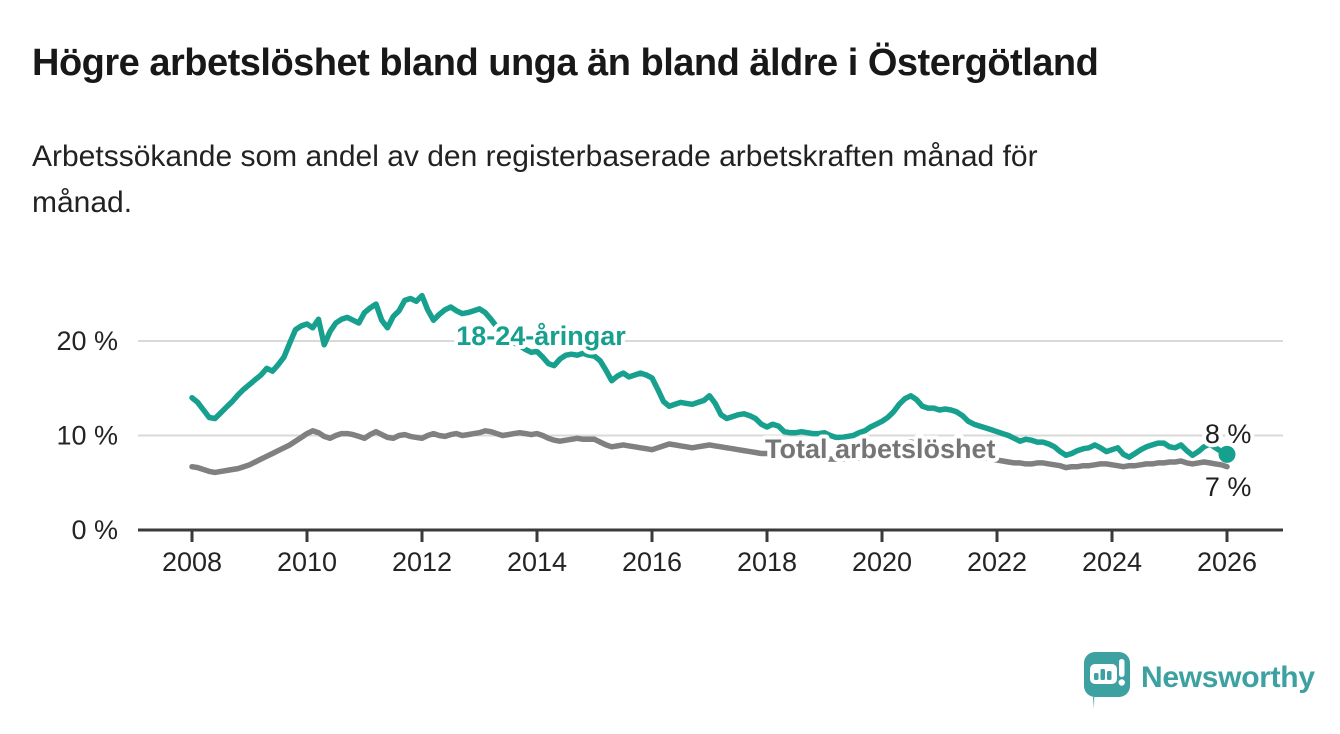  I want to click on label-youth-series: 18-24-åringar, so click(541, 336).